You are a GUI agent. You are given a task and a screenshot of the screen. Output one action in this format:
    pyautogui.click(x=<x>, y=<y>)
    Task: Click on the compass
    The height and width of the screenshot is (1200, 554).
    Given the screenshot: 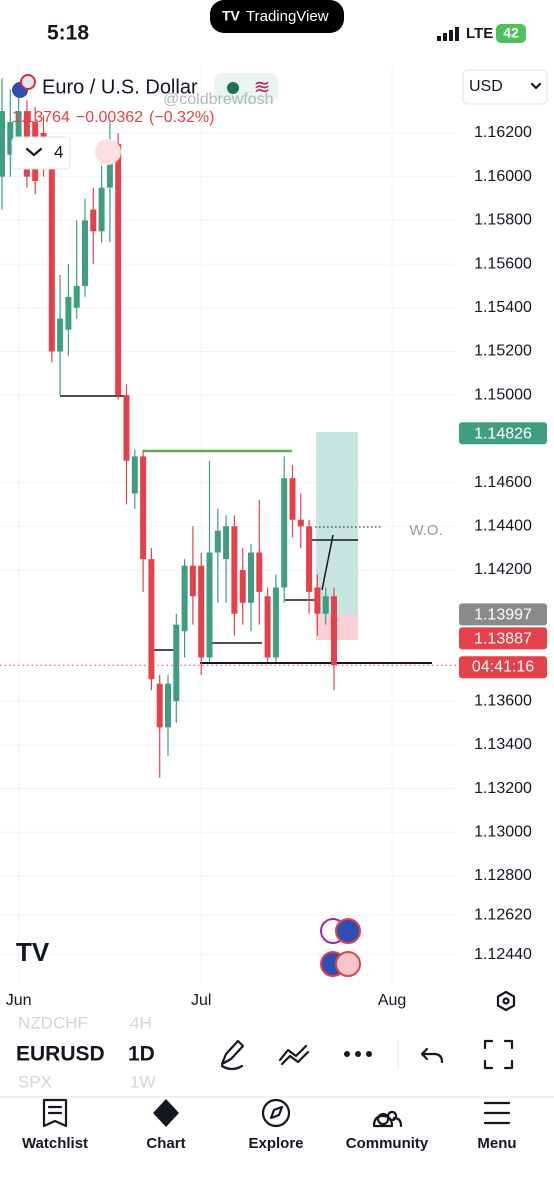 What is the action you would take?
    pyautogui.click(x=276, y=1112)
    